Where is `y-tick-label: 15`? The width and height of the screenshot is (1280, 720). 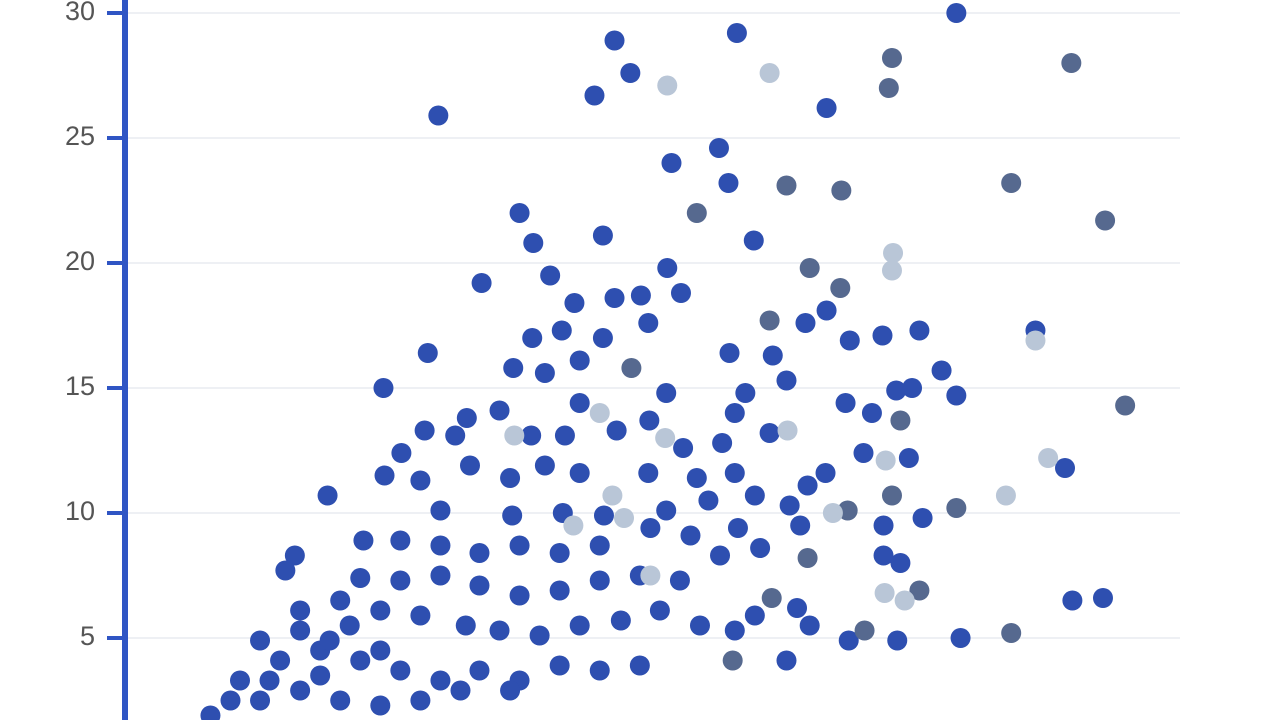 y-tick-label: 15 is located at coordinates (80, 386).